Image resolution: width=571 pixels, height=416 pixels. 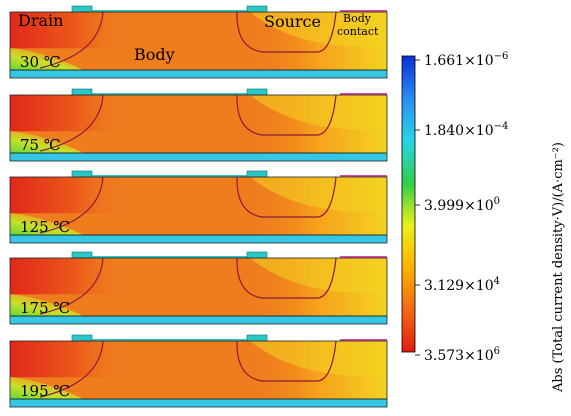 I want to click on colorbar-title: Abs (Total current density·V)/(A·cm⁻²), so click(x=558, y=267).